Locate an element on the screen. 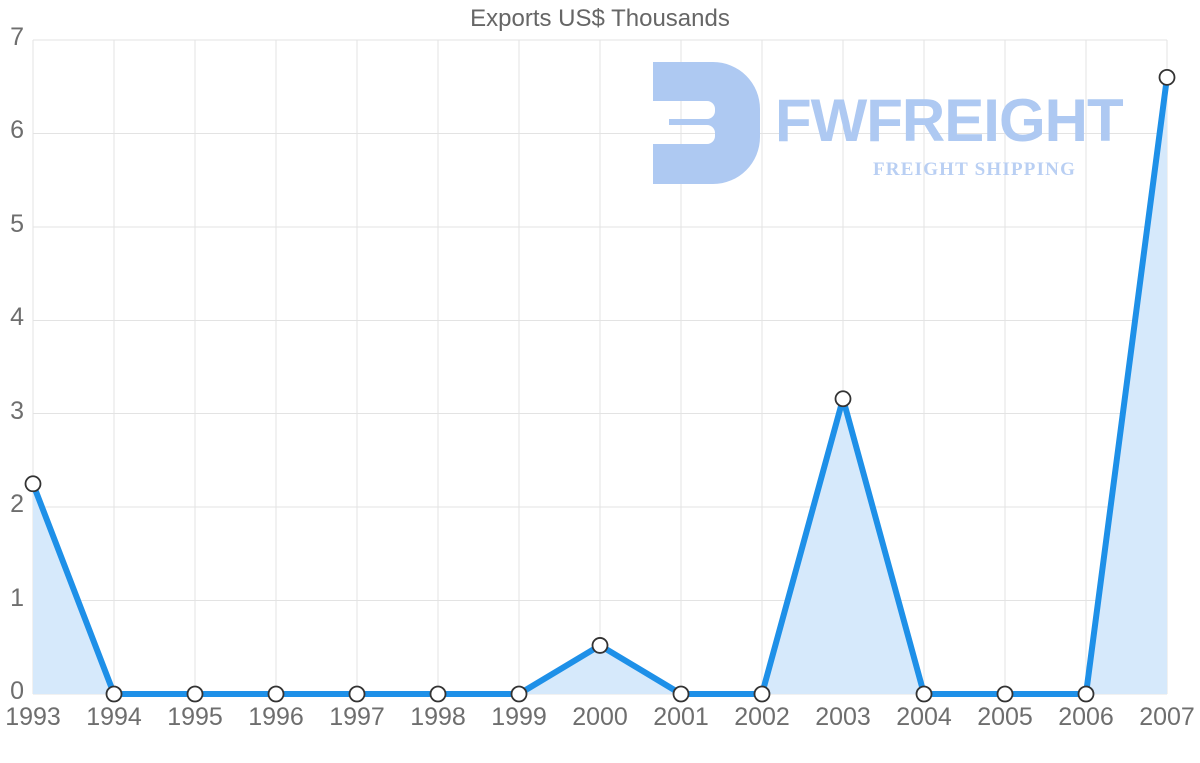 The height and width of the screenshot is (763, 1200). x-axis-tick-label: 1996 is located at coordinates (276, 717).